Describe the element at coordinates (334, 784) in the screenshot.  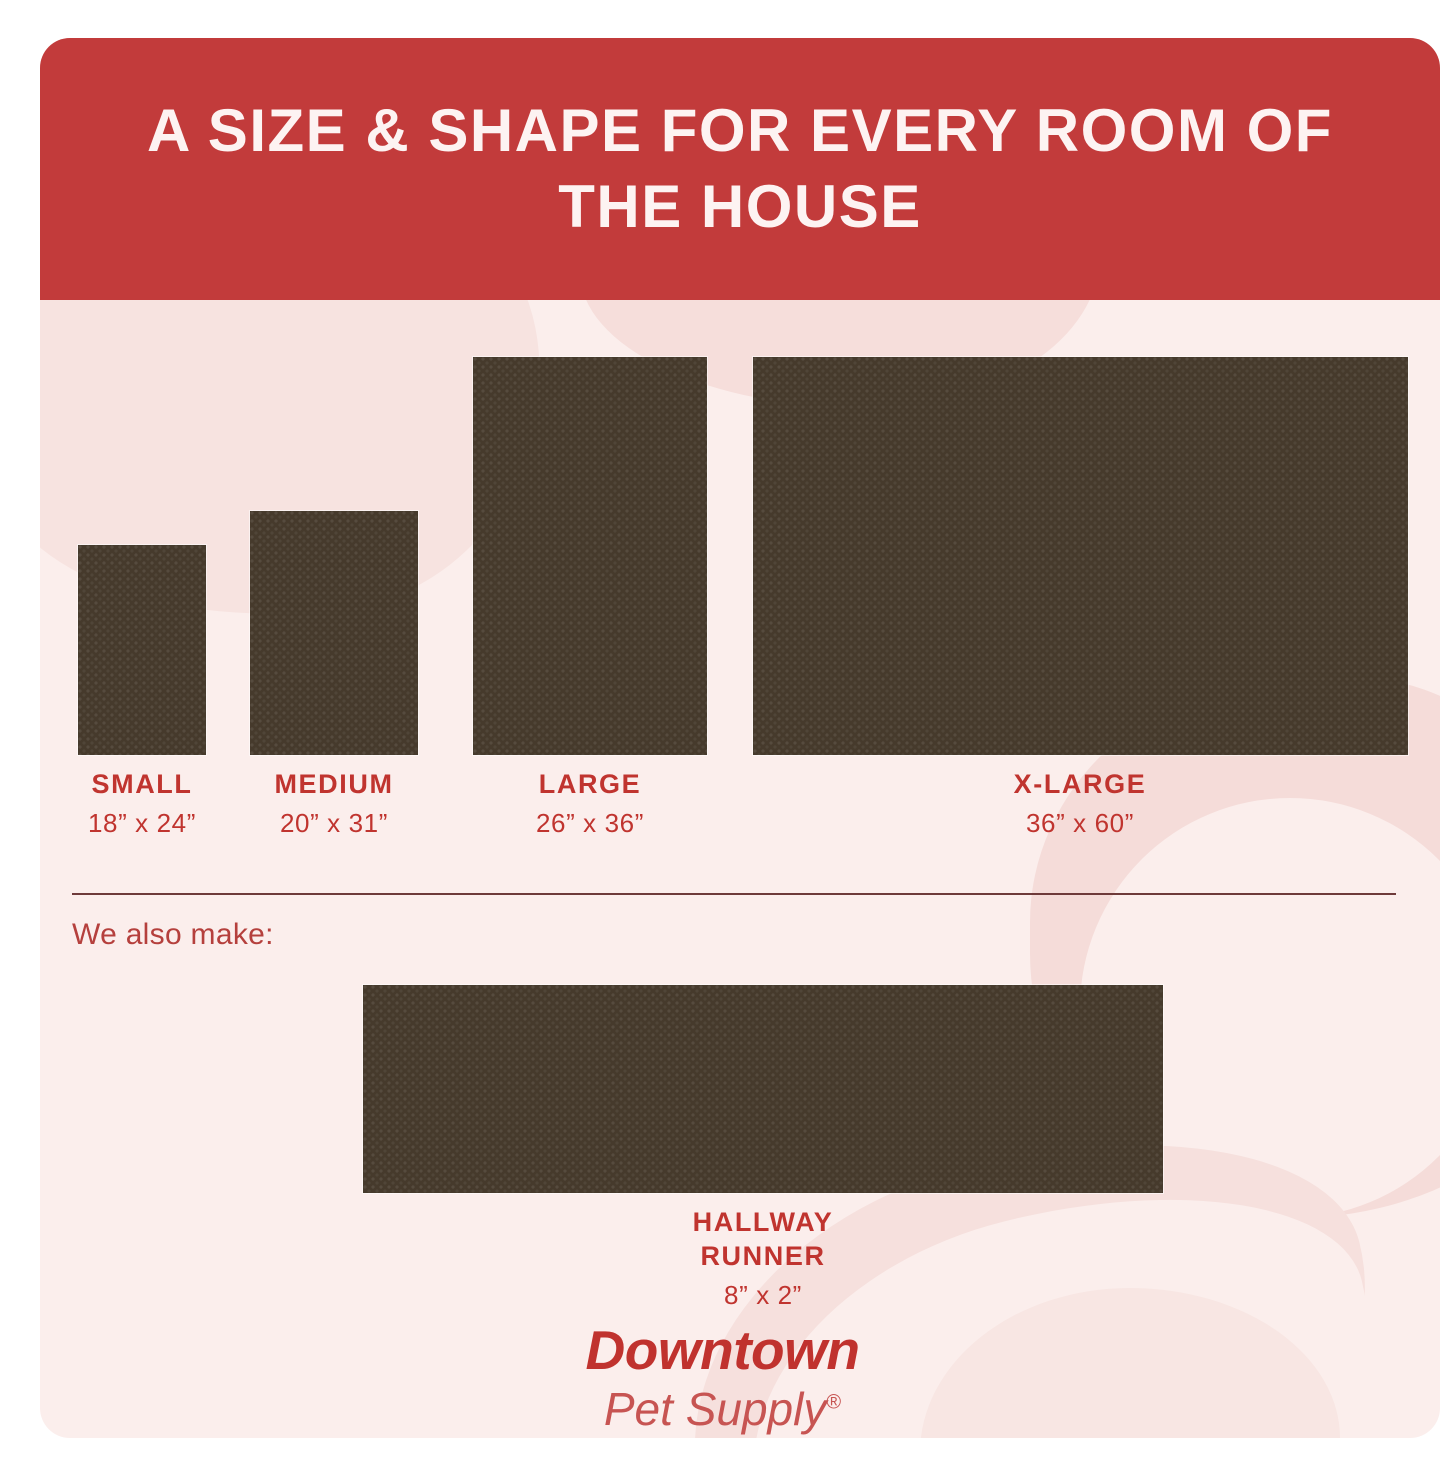
I see `mat-size-name: MEDIUM` at that location.